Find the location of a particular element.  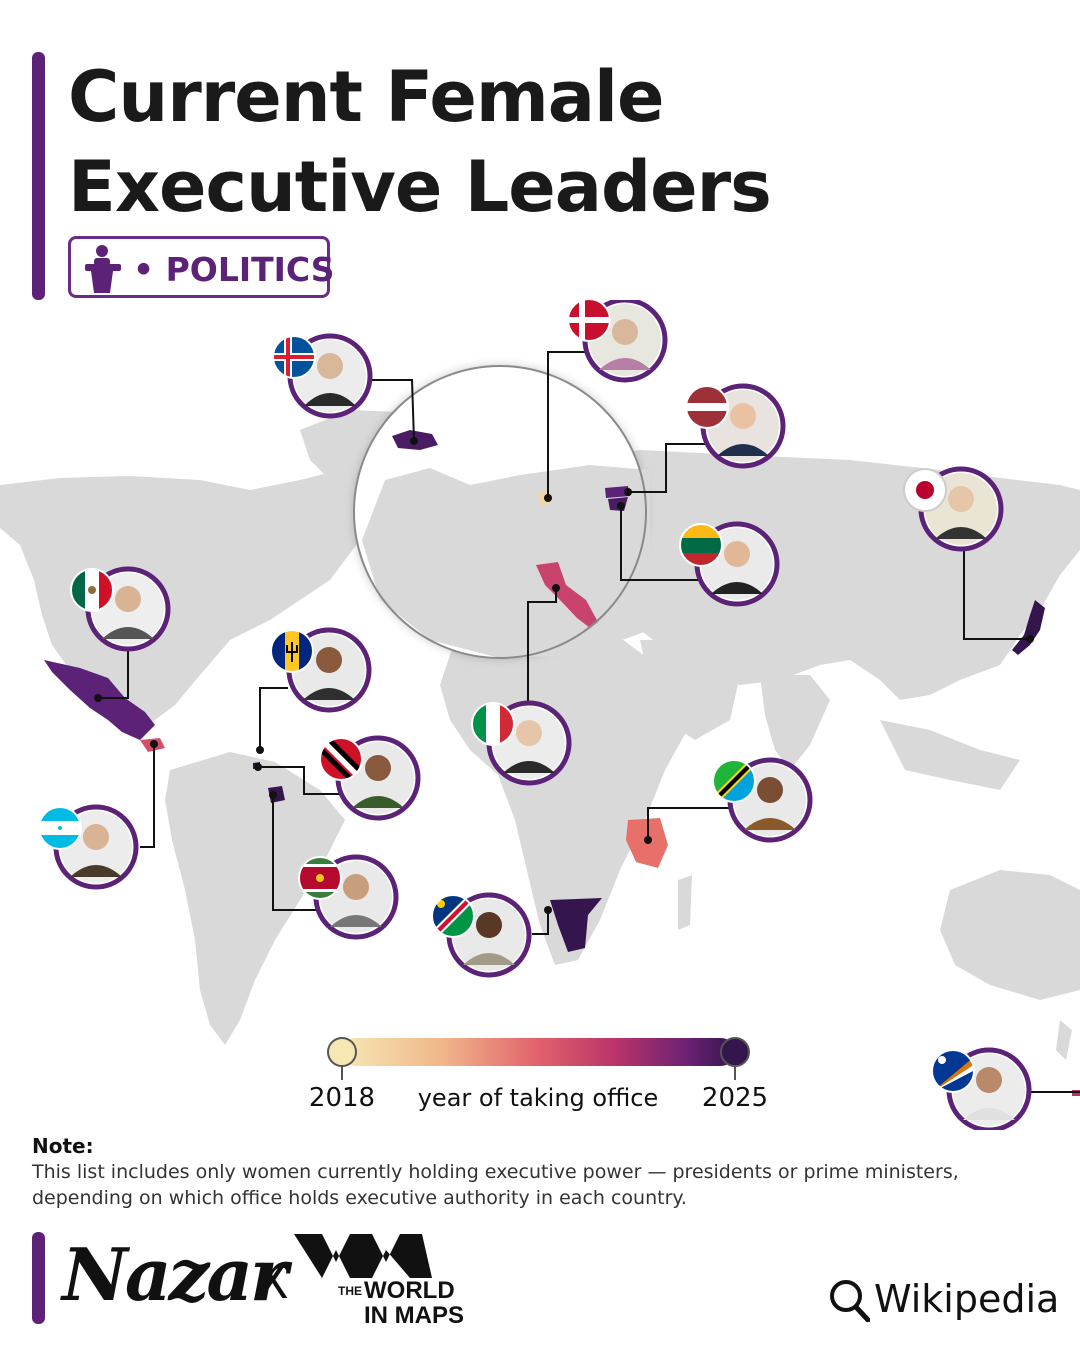

legend-min-label: 2018 is located at coordinates (342, 1098).